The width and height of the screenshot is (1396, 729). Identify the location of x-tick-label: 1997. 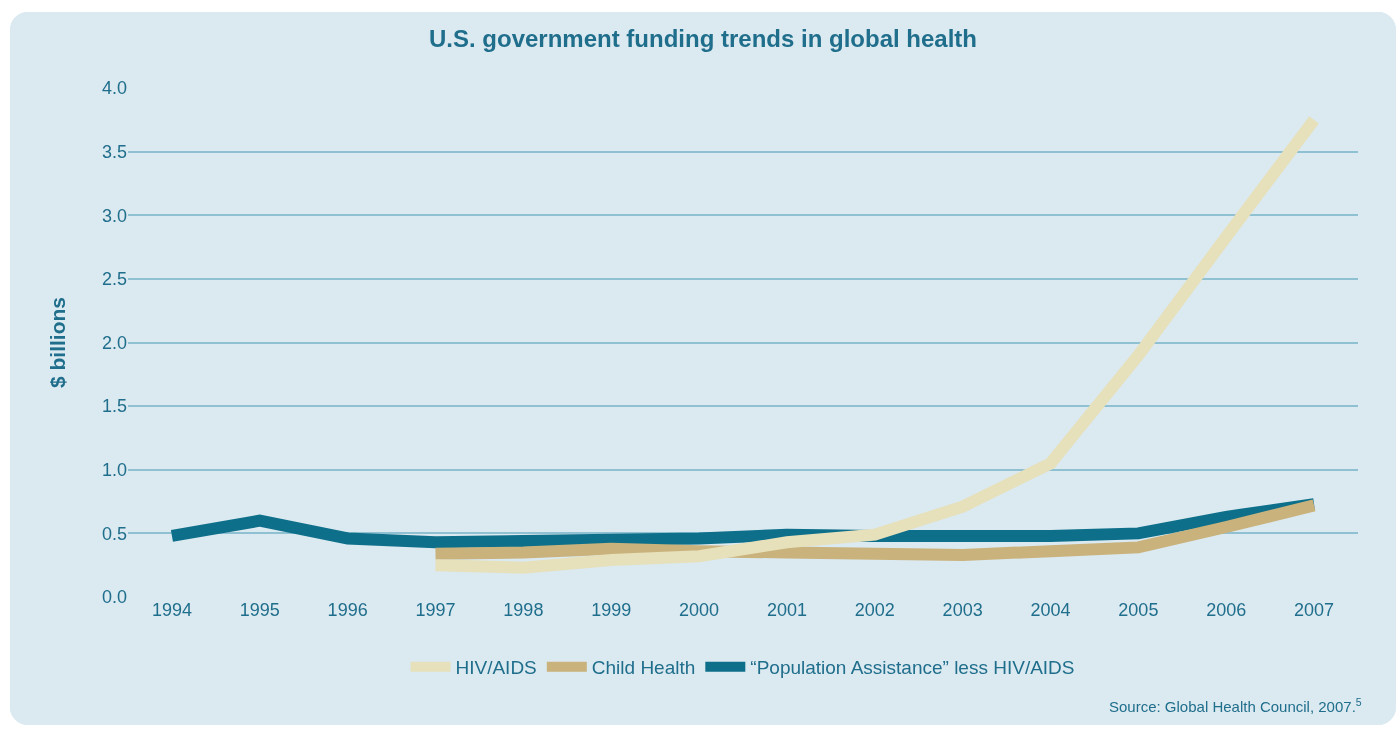
(435, 610).